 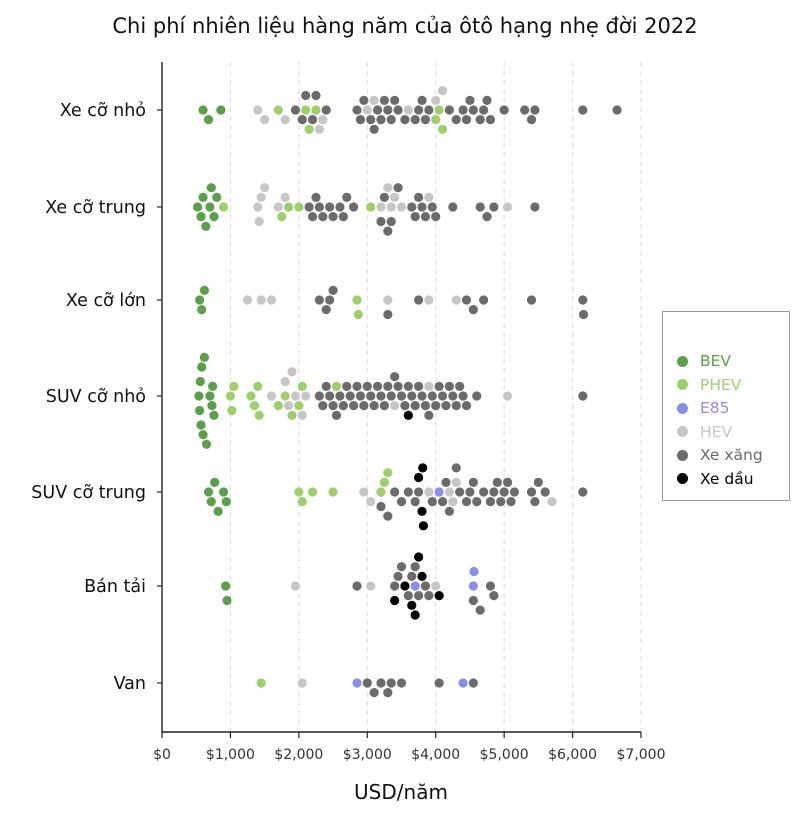 I want to click on legend-item: Xe dầu, so click(x=715, y=479).